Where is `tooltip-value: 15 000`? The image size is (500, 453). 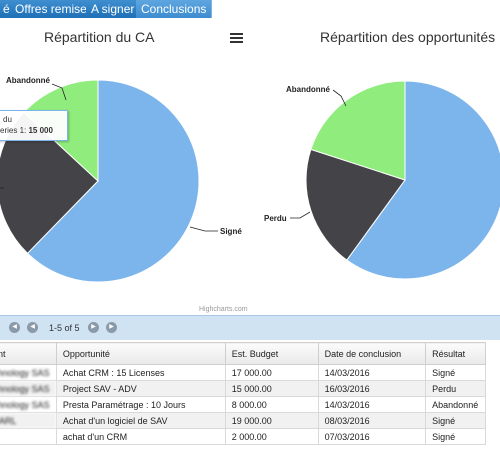
tooltip-value: 15 000 is located at coordinates (40, 130).